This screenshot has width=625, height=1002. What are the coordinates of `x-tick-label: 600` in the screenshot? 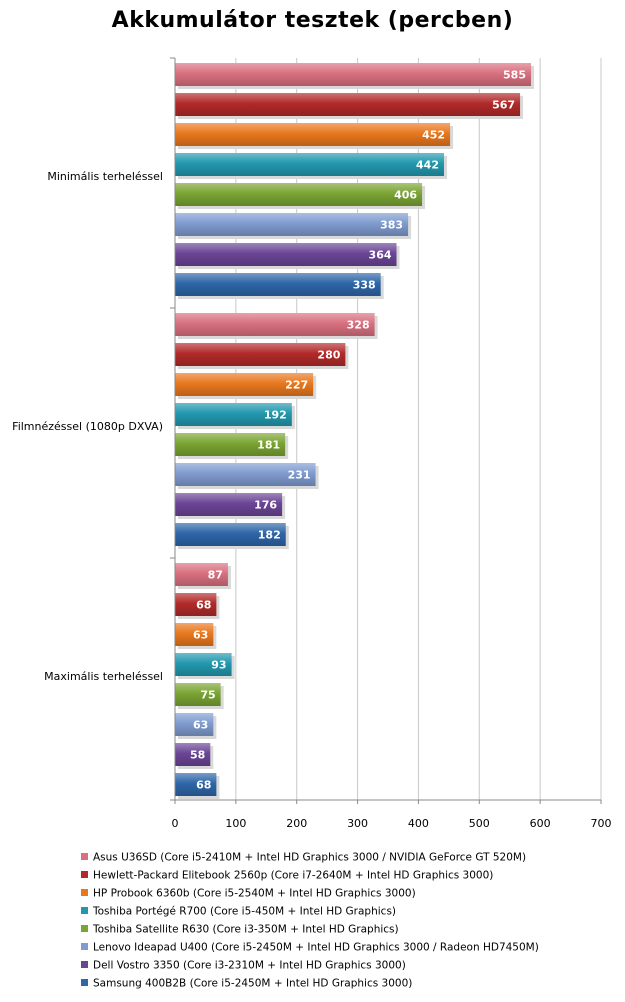 It's located at (540, 823).